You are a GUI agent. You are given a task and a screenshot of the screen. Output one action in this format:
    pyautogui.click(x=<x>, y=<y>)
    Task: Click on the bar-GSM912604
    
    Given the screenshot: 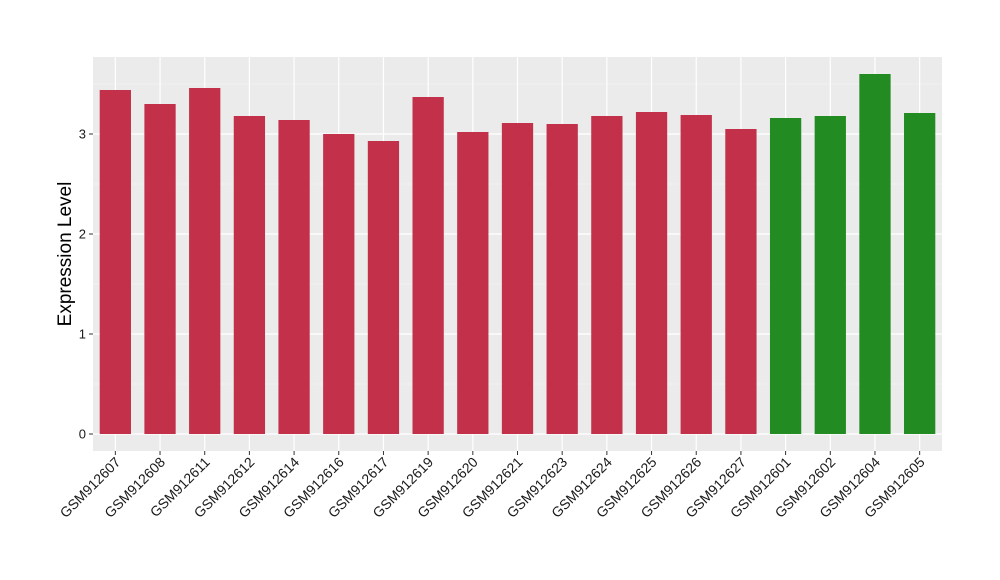 What is the action you would take?
    pyautogui.click(x=875, y=254)
    